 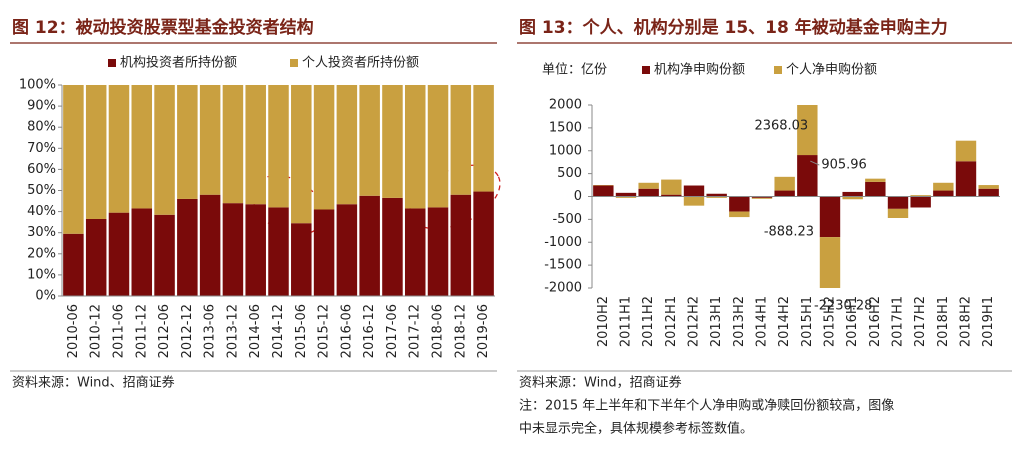 I want to click on y-tick-label: 1000, so click(x=565, y=150).